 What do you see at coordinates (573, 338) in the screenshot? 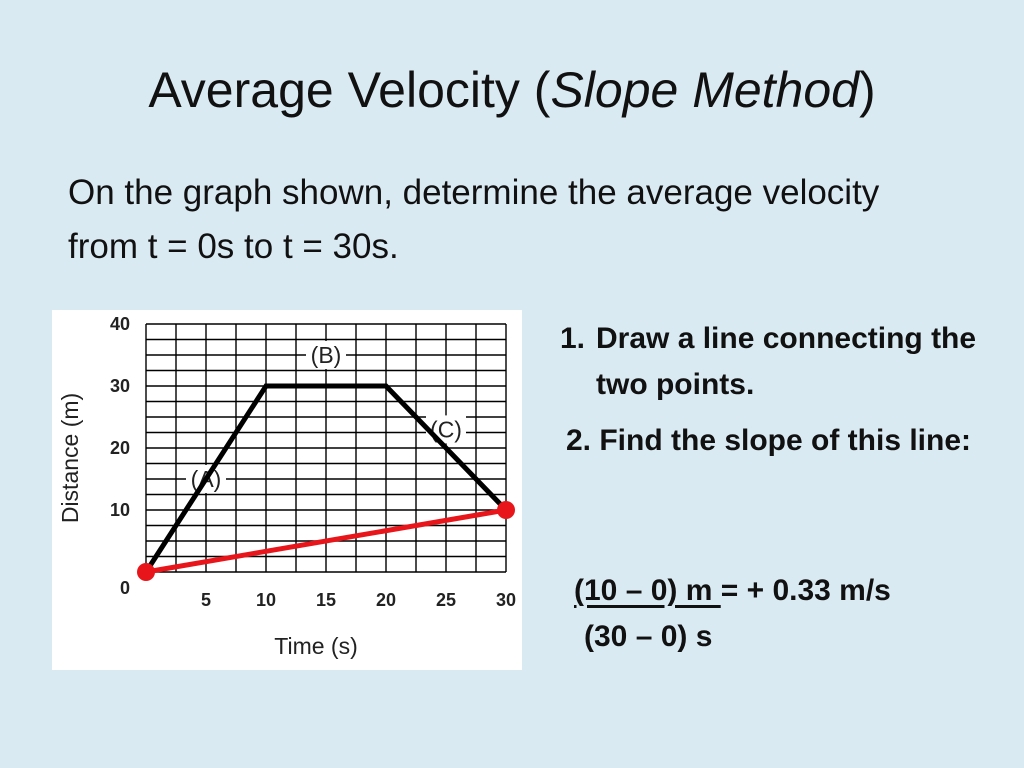
I see `step-1-number: 1.` at bounding box center [573, 338].